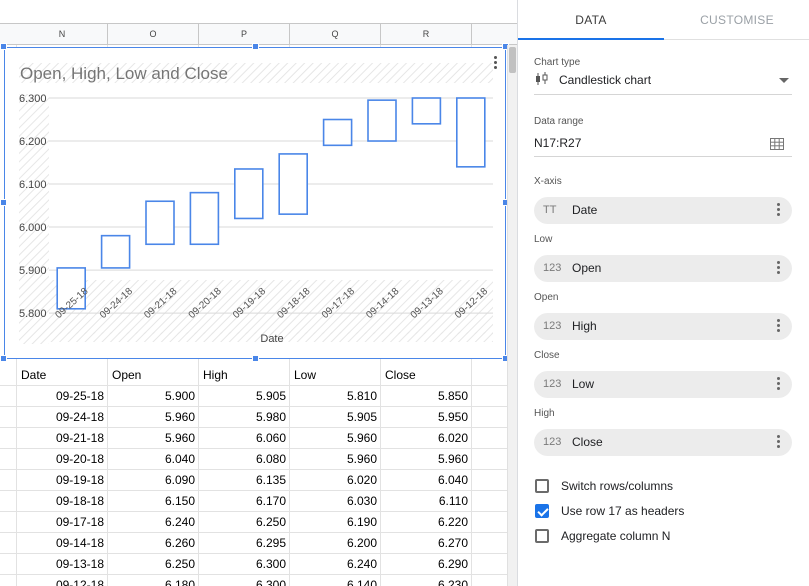 Image resolution: width=809 pixels, height=586 pixels. Describe the element at coordinates (244, 34) in the screenshot. I see `column-header-p: P` at that location.